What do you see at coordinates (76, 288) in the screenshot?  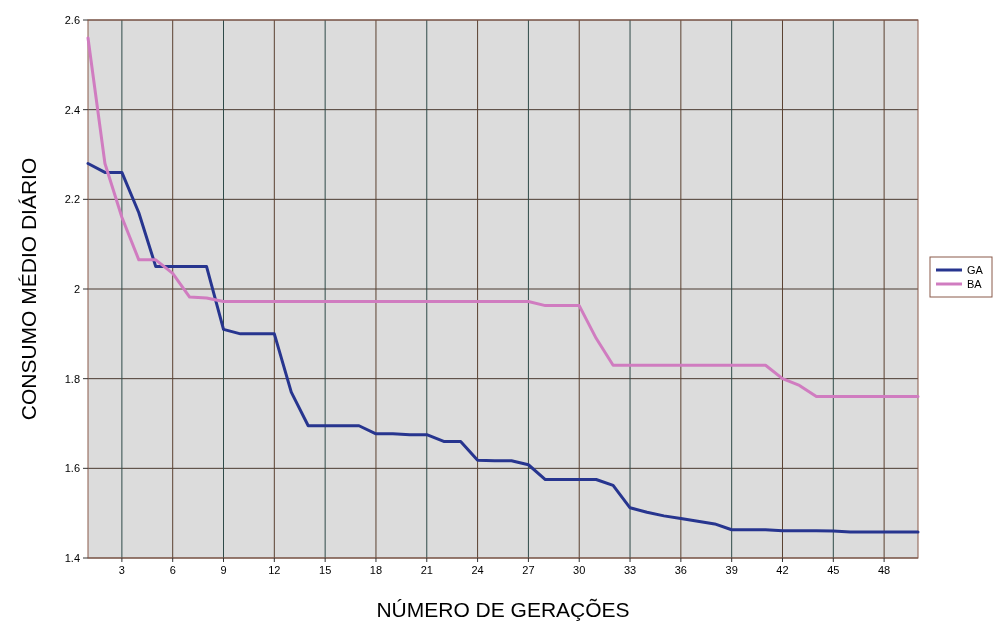 I see `y-tick-label: 2` at bounding box center [76, 288].